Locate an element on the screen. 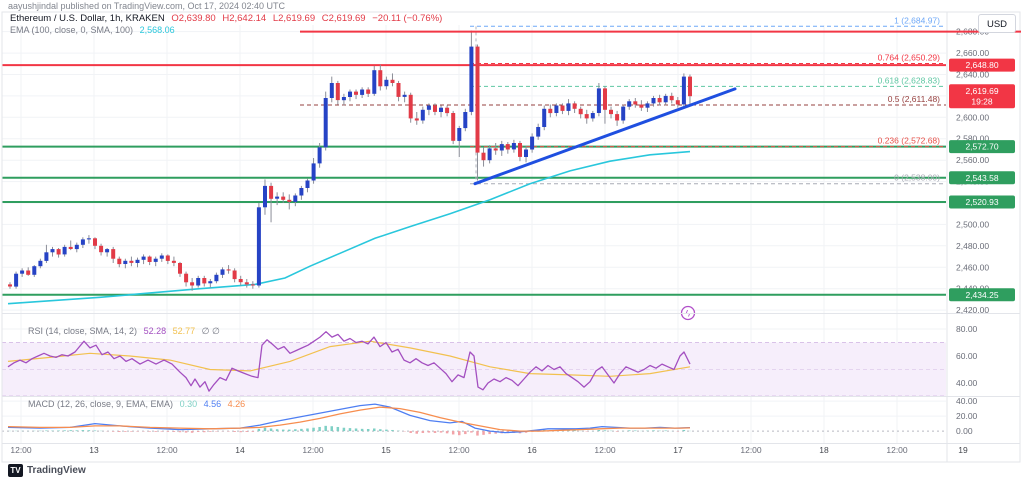 The image size is (1023, 478). macd-signal-value: 4.26 is located at coordinates (236, 404).